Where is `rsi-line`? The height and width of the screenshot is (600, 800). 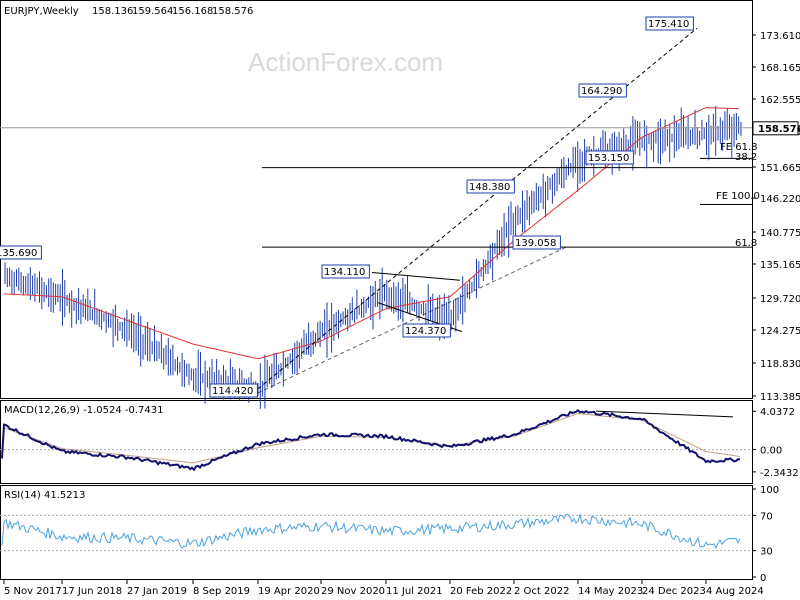 rsi-line is located at coordinates (371, 531).